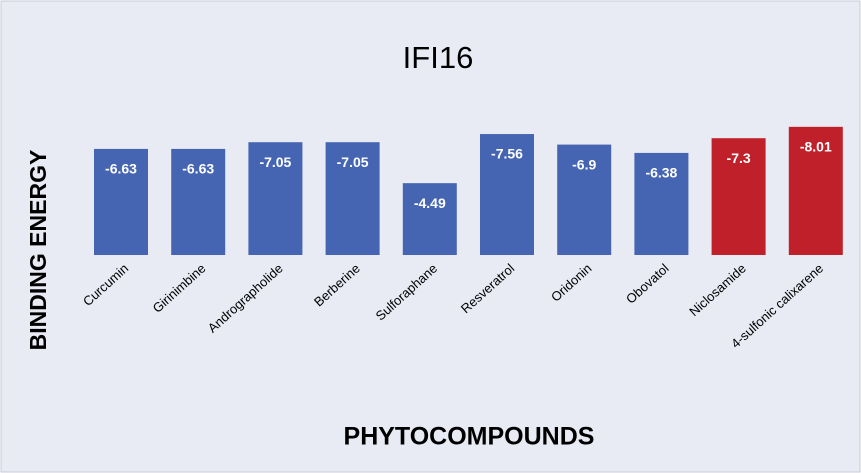  Describe the element at coordinates (661, 173) in the screenshot. I see `value-label: -6.38` at that location.